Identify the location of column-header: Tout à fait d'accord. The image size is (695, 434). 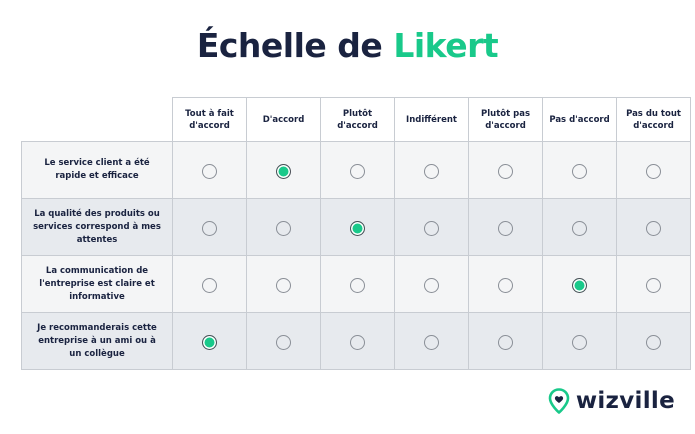
(209, 119).